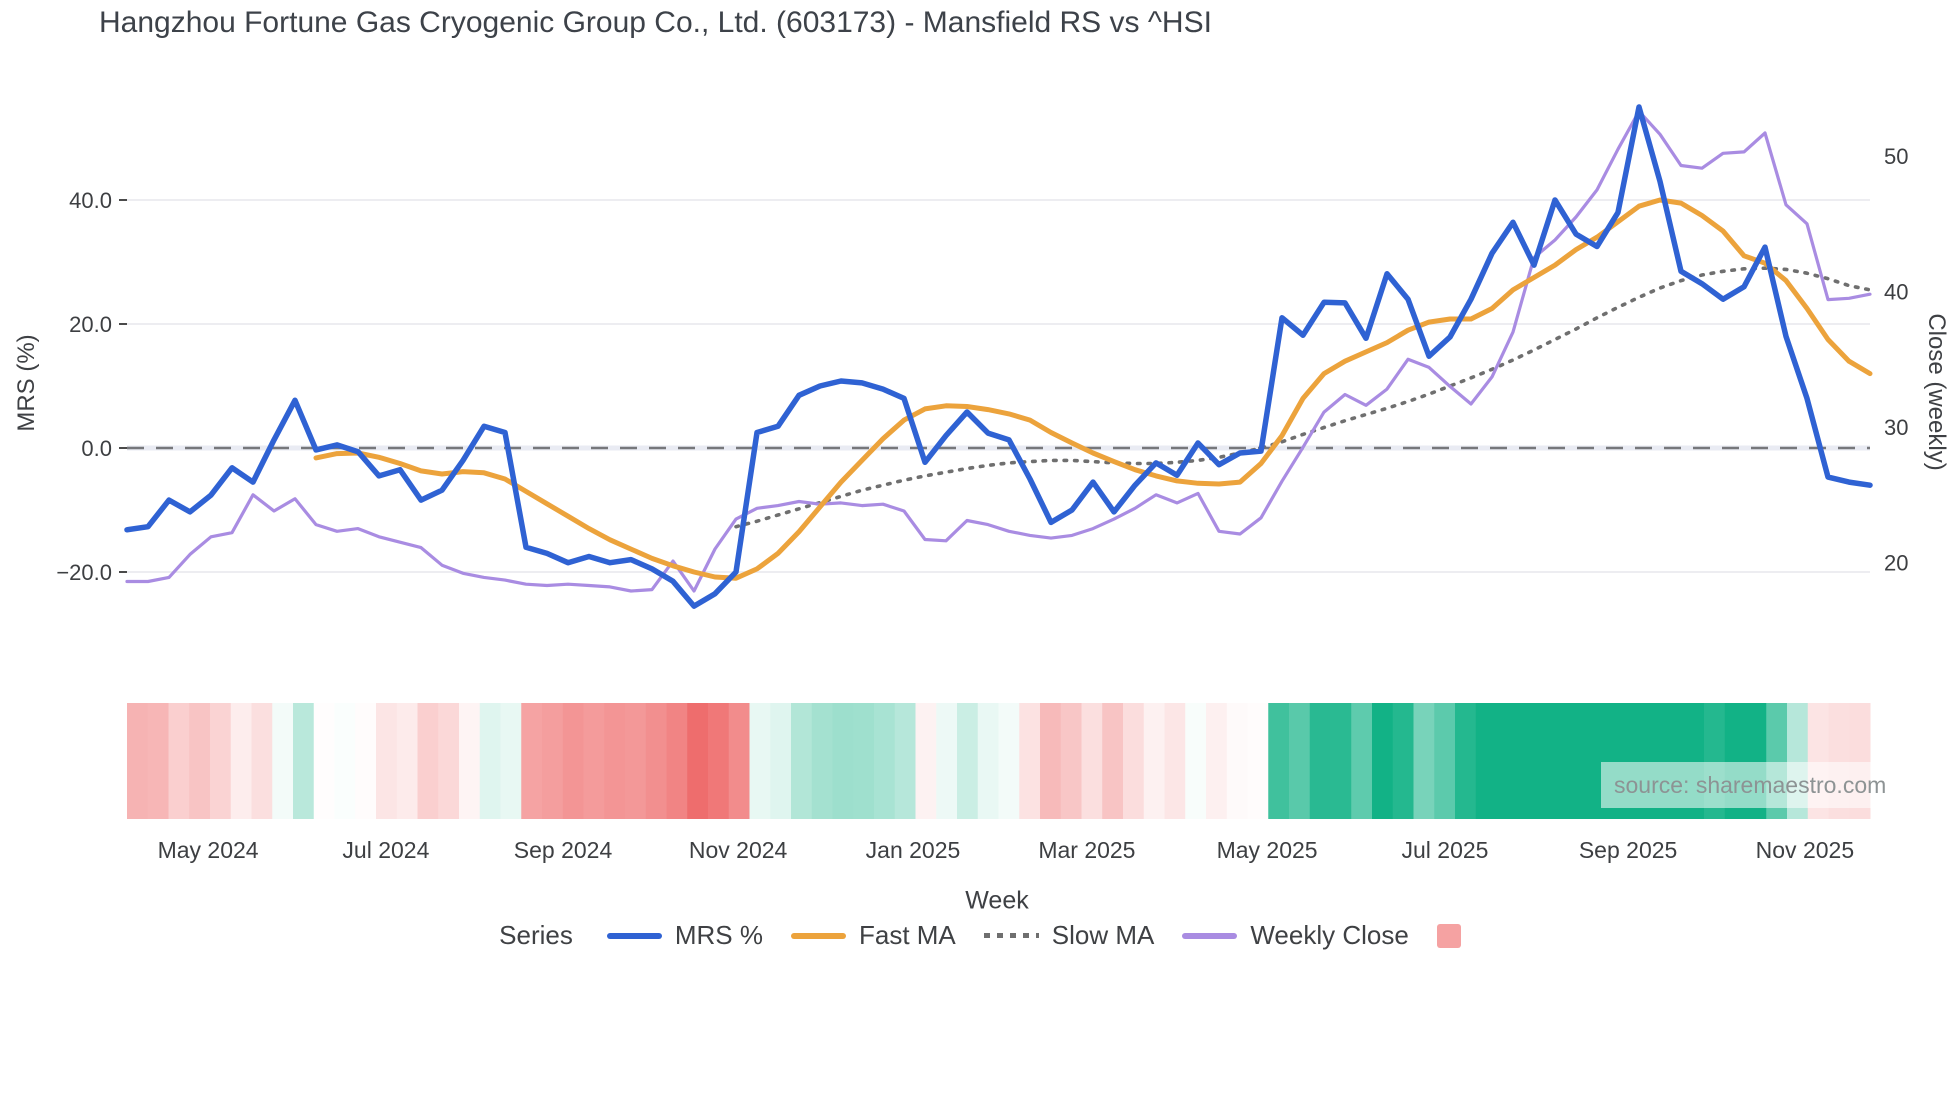 This screenshot has width=1960, height=1102. I want to click on left-tick-label: 40.0, so click(90, 200).